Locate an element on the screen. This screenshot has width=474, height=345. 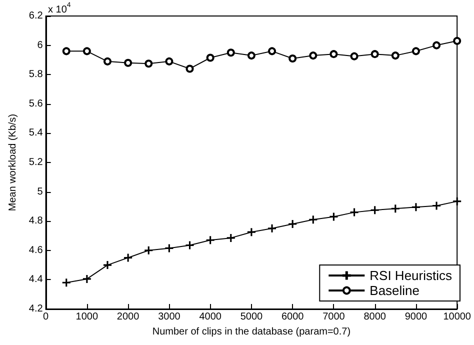
x-tick-label: 5000 is located at coordinates (252, 317).